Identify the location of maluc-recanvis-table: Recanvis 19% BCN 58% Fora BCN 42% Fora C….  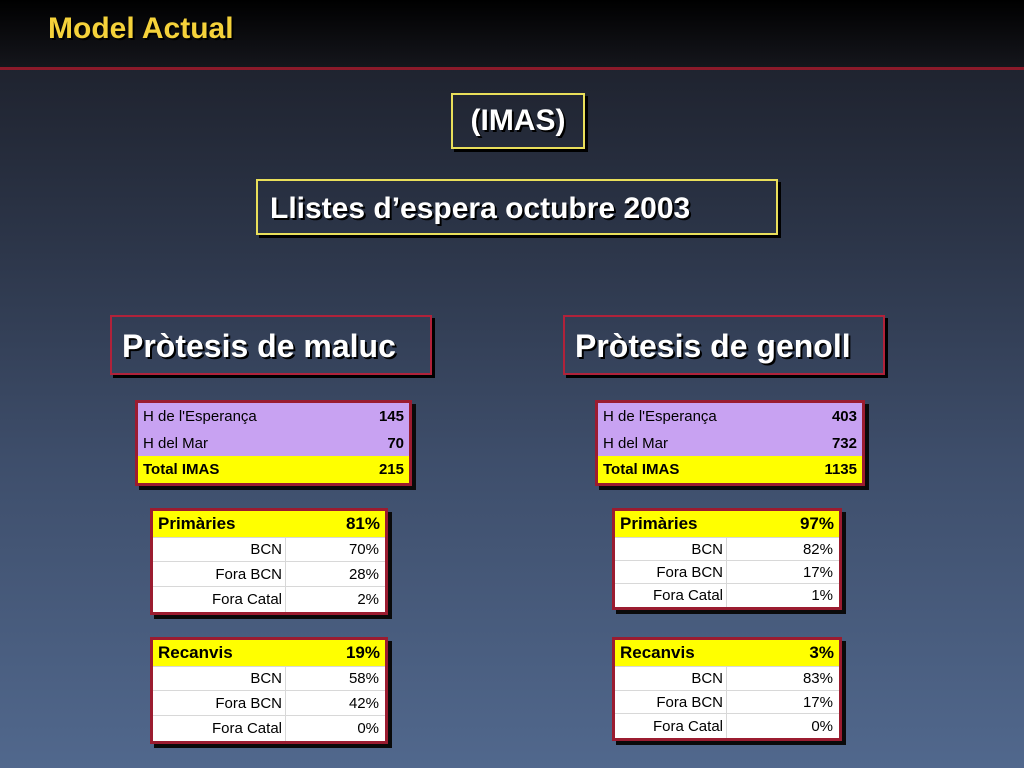
(269, 690).